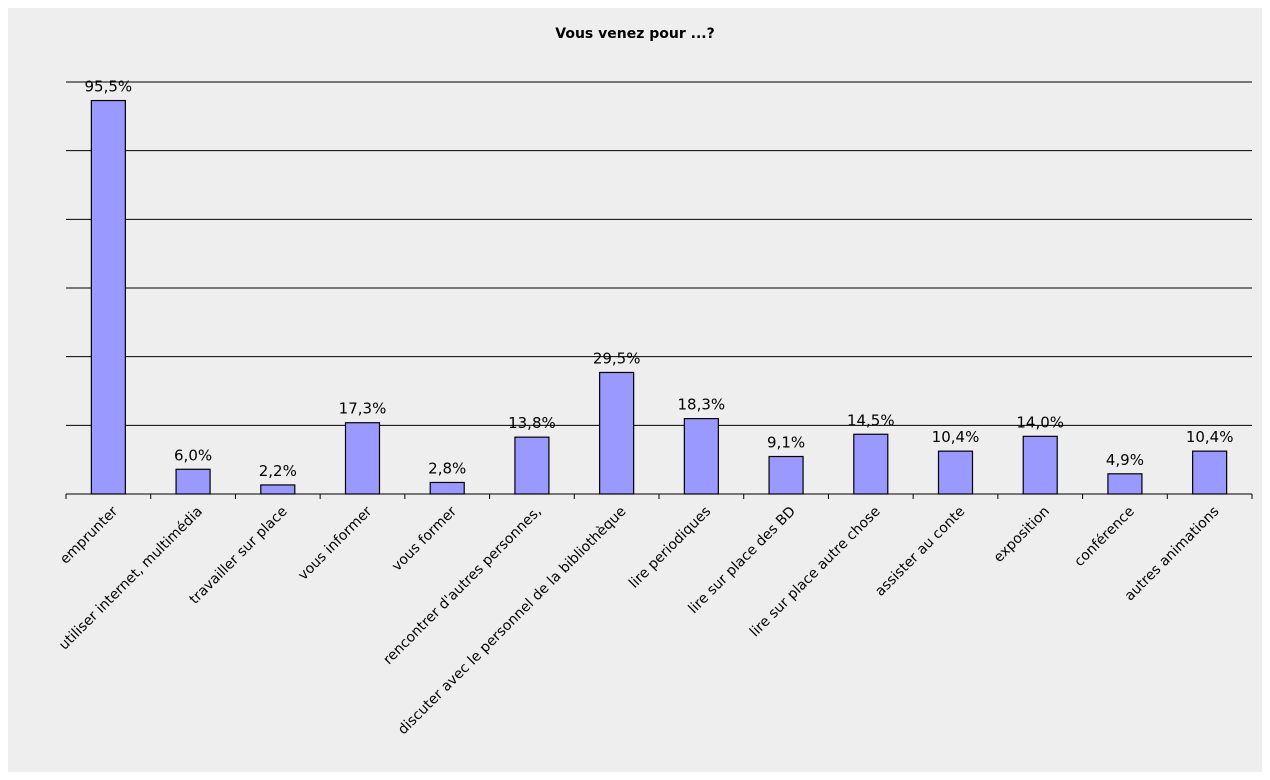 This screenshot has width=1270, height=780. Describe the element at coordinates (462, 586) in the screenshot. I see `category-label: rencontrer d'autres personnes,` at that location.